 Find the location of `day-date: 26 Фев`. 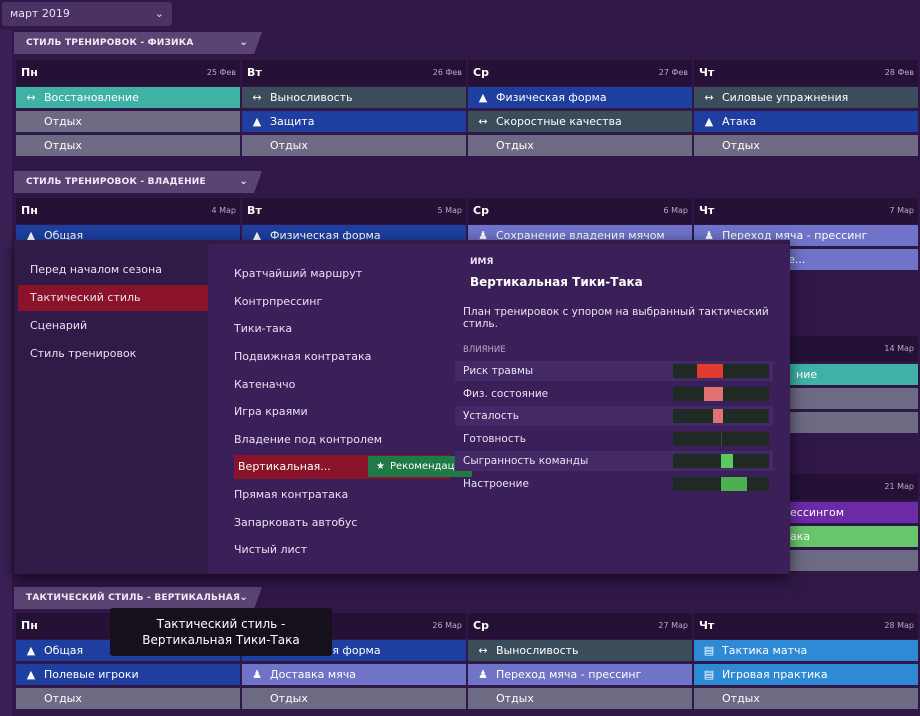

day-date: 26 Фев is located at coordinates (447, 72).